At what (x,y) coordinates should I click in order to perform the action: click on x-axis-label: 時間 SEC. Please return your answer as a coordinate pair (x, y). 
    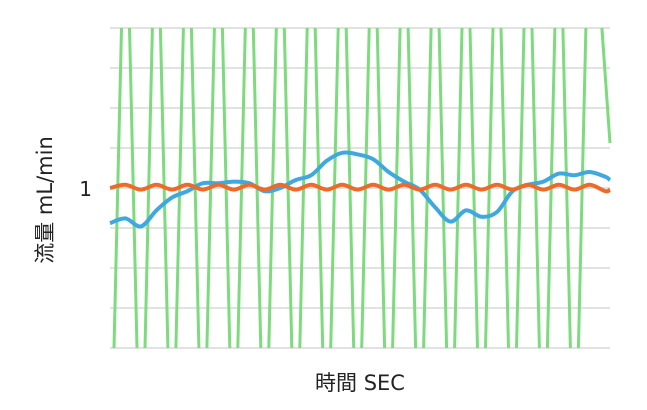
    Looking at the image, I should click on (360, 383).